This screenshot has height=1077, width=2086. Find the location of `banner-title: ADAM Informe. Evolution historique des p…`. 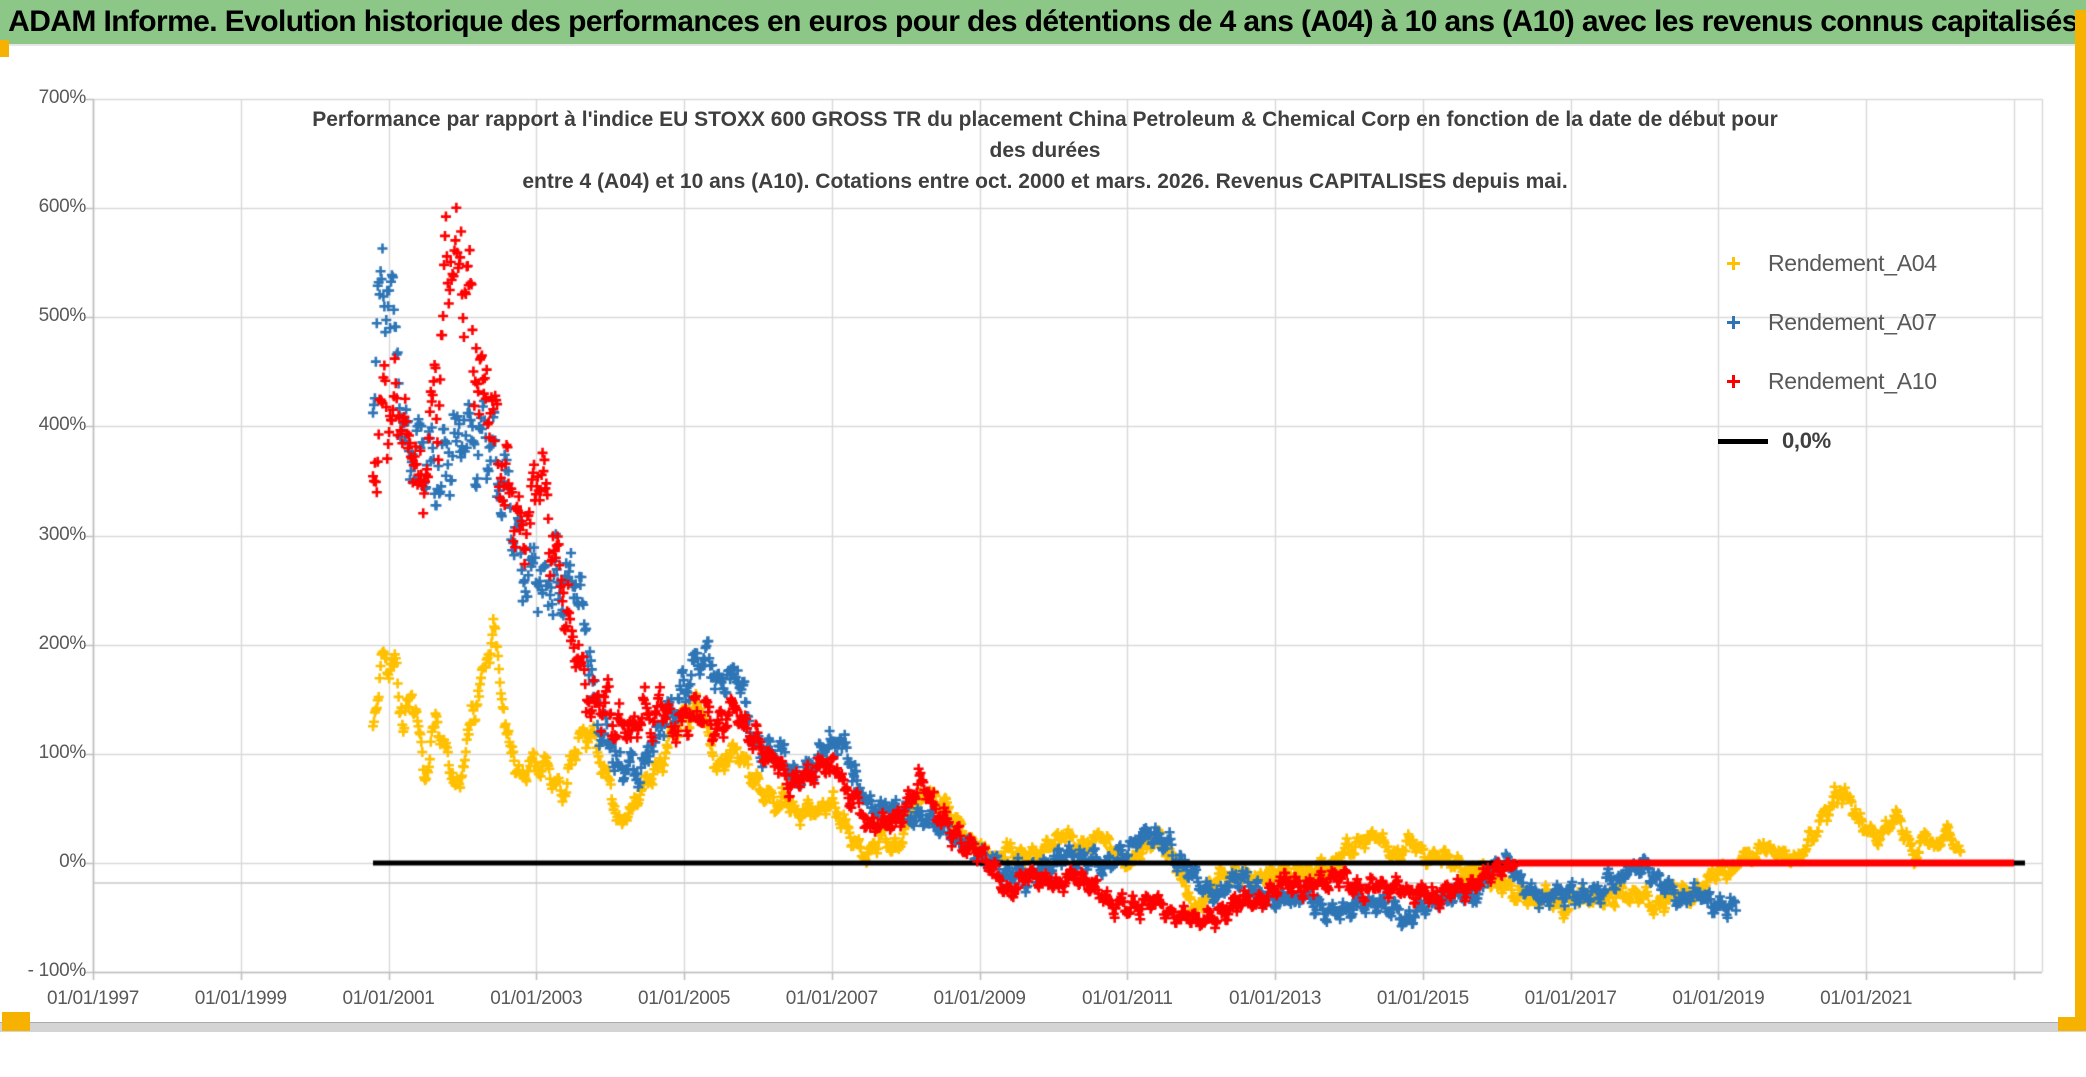

banner-title: ADAM Informe. Evolution historique des p… is located at coordinates (1043, 21).